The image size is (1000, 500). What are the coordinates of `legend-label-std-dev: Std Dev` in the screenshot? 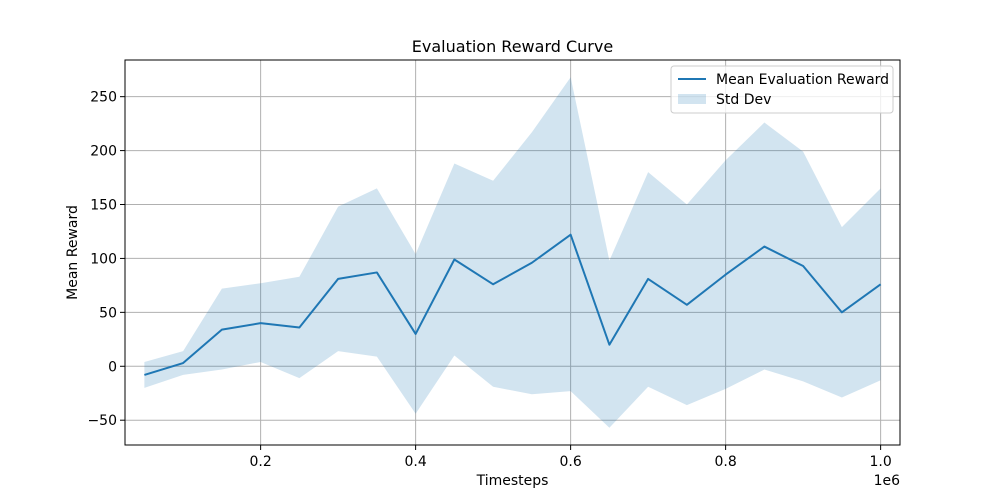 It's located at (743, 100).